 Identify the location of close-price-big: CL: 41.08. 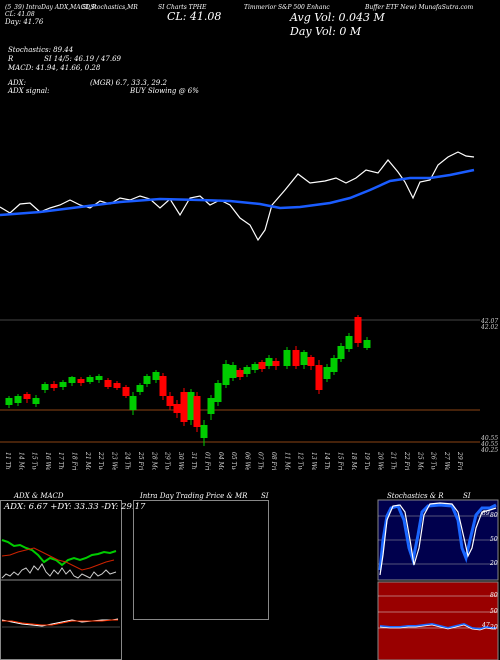
(194, 16).